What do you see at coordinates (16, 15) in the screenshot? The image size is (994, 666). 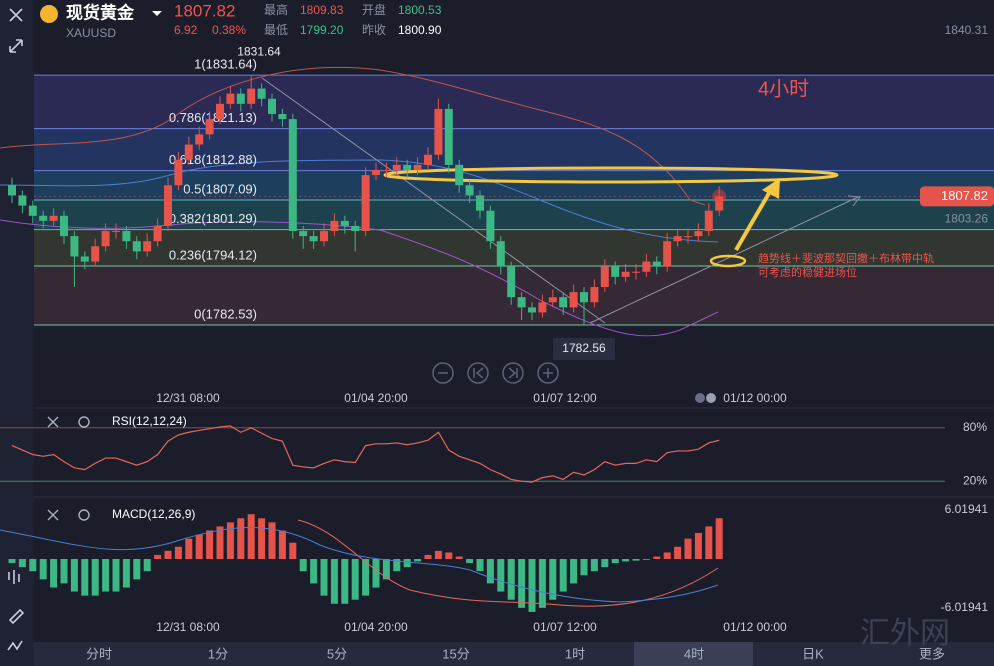 I see `close-button` at bounding box center [16, 15].